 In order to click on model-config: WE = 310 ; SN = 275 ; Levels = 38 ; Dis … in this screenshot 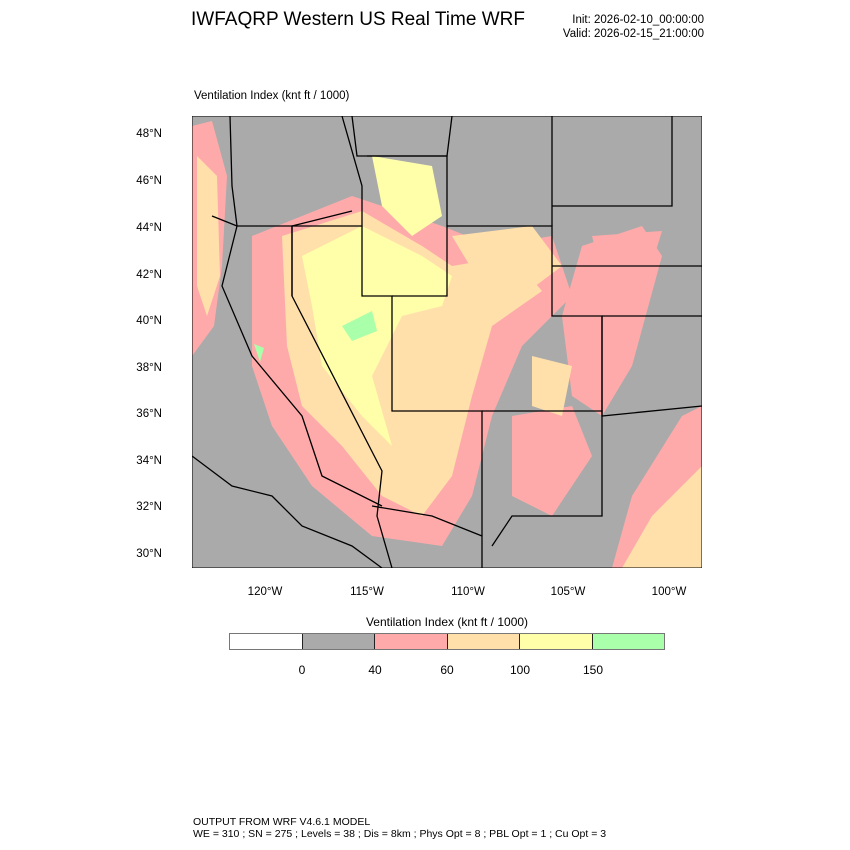, I will do `click(400, 834)`.